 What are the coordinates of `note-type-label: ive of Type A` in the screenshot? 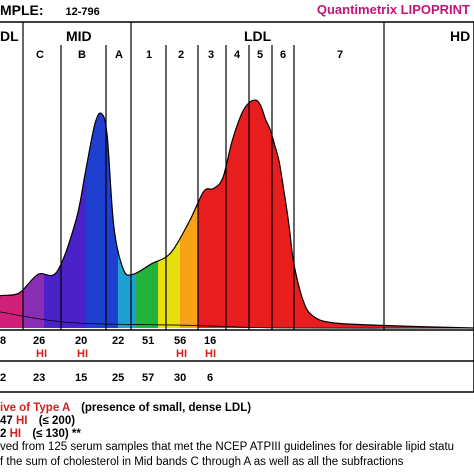 It's located at (35, 408).